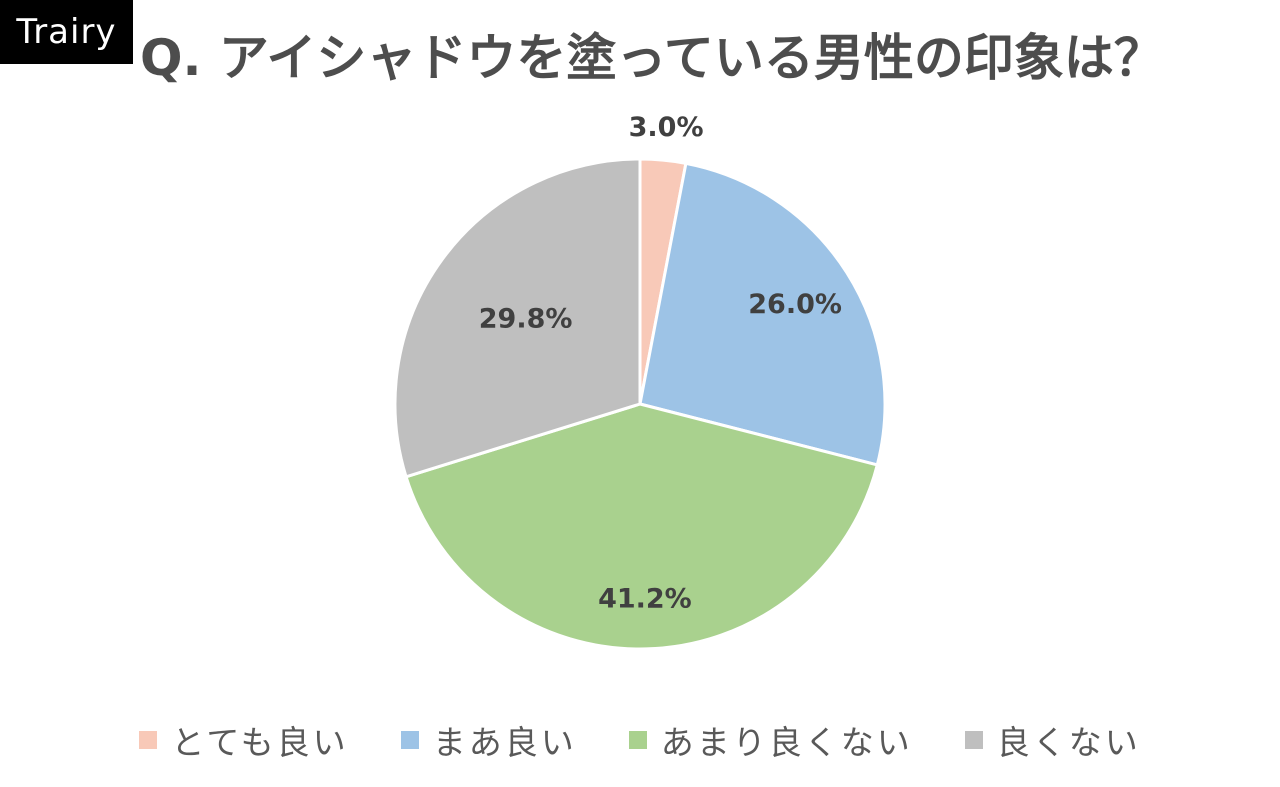  I want to click on slice-label-amari-yokunai: 41.2%, so click(645, 598).